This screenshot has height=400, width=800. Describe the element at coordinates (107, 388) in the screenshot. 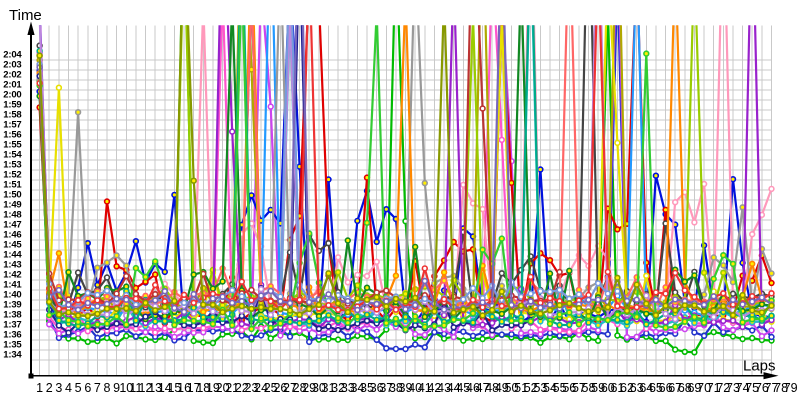

I see `svg-text: 8` at that location.